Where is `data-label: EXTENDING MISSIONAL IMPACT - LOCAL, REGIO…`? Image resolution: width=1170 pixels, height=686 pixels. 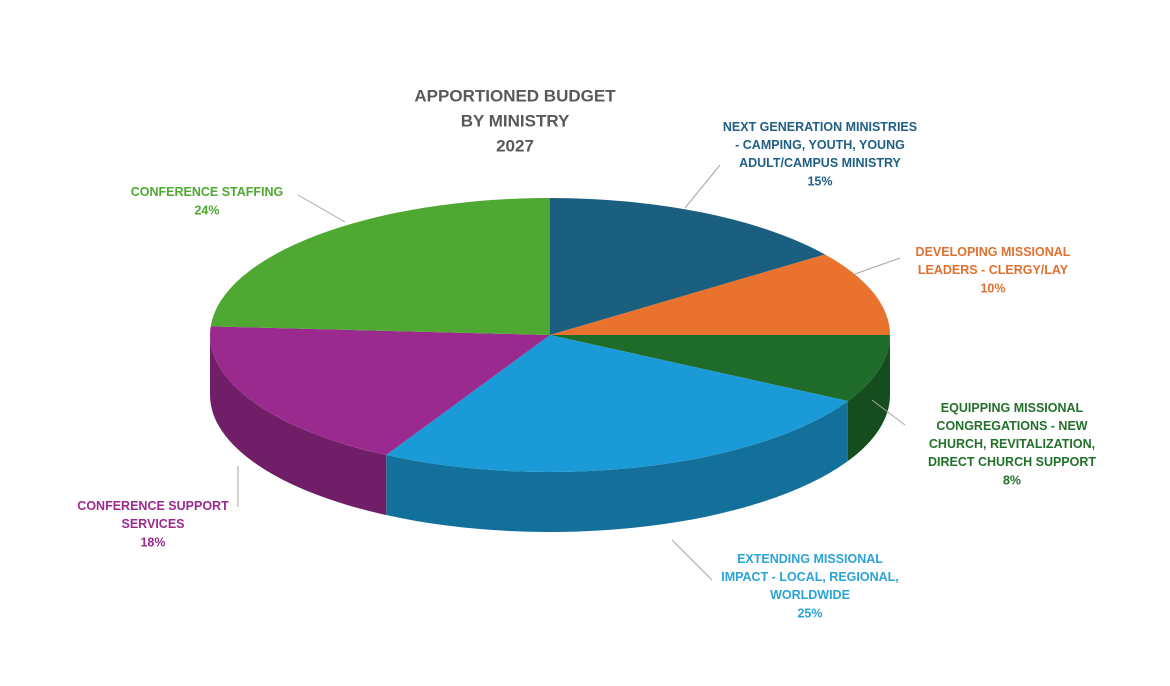 data-label: EXTENDING MISSIONAL IMPACT - LOCAL, REGIO… is located at coordinates (810, 577).